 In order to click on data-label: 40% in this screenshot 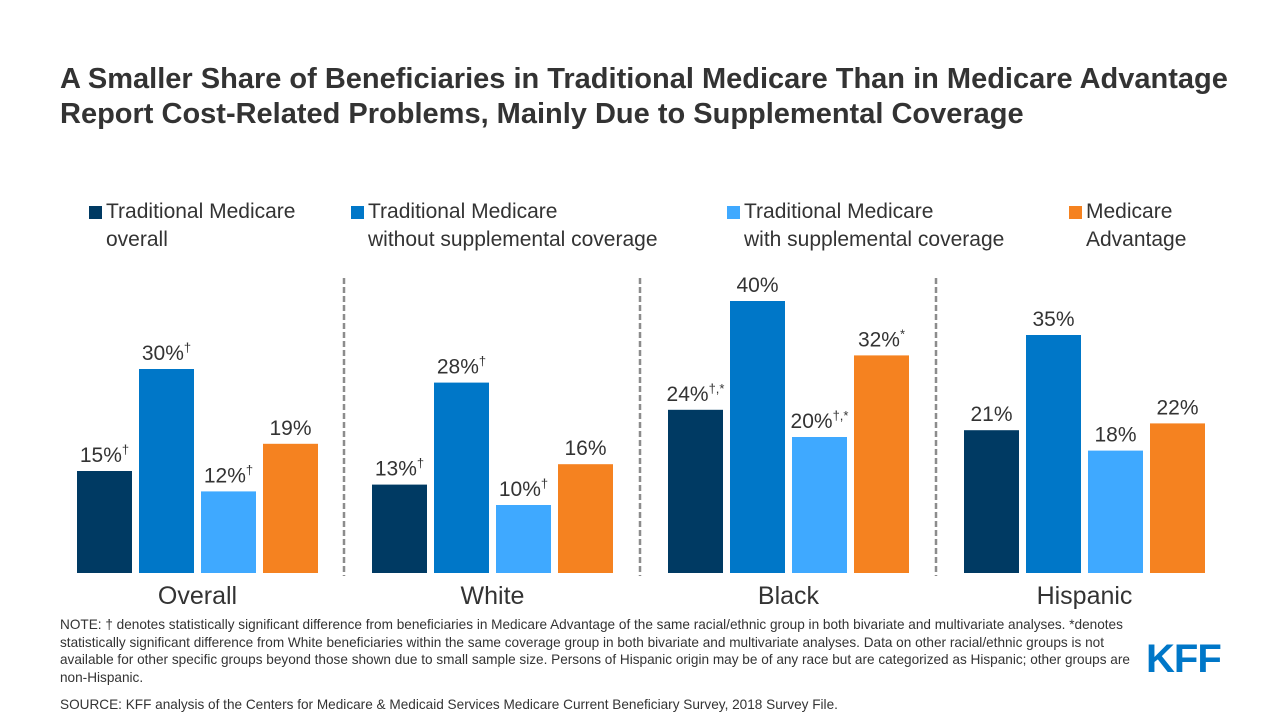, I will do `click(757, 285)`.